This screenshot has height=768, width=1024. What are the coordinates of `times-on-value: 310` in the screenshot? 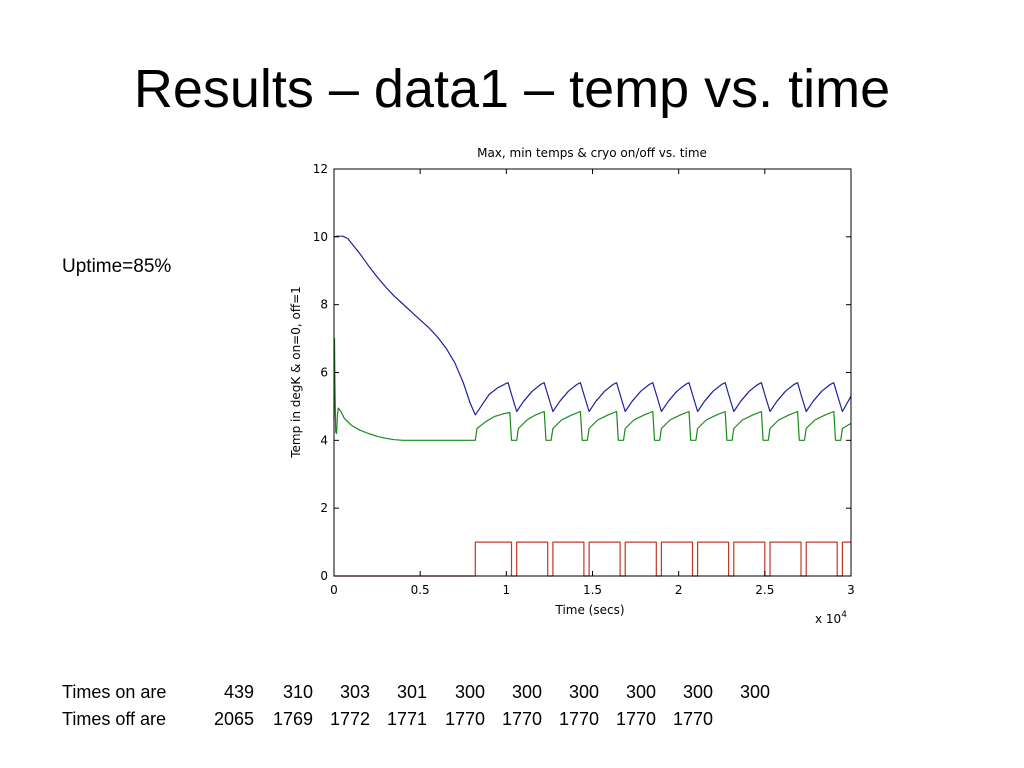 It's located at (297, 692).